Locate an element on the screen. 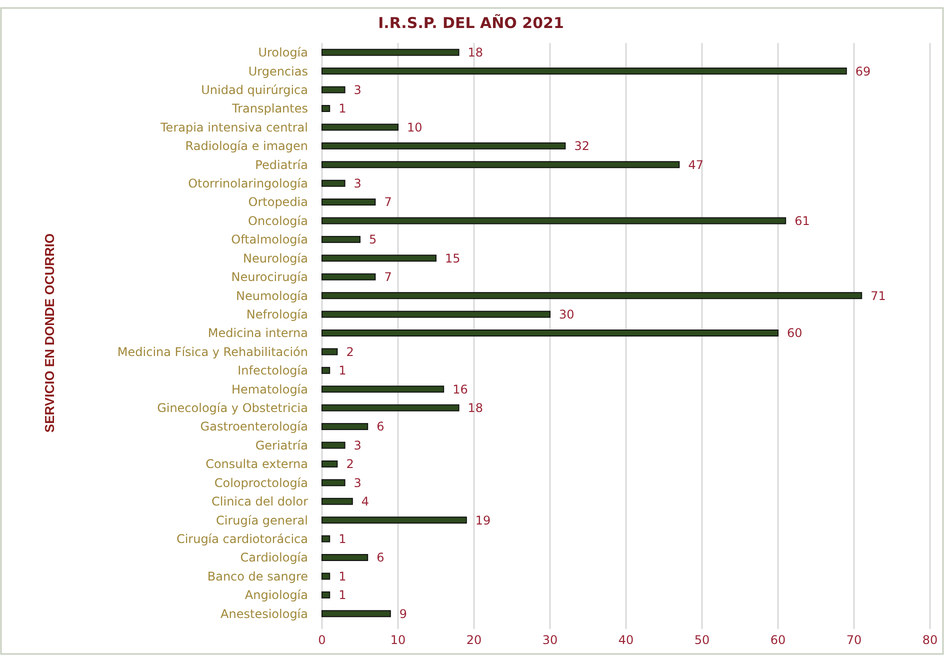  x-tick-label: 10 is located at coordinates (398, 640).